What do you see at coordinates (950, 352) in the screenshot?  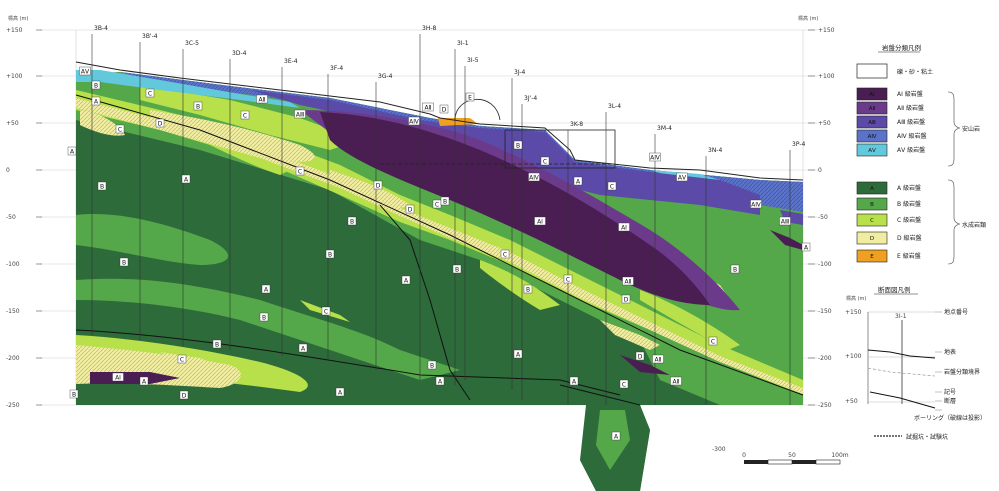 I see `inset-note-1: 地表` at bounding box center [950, 352].